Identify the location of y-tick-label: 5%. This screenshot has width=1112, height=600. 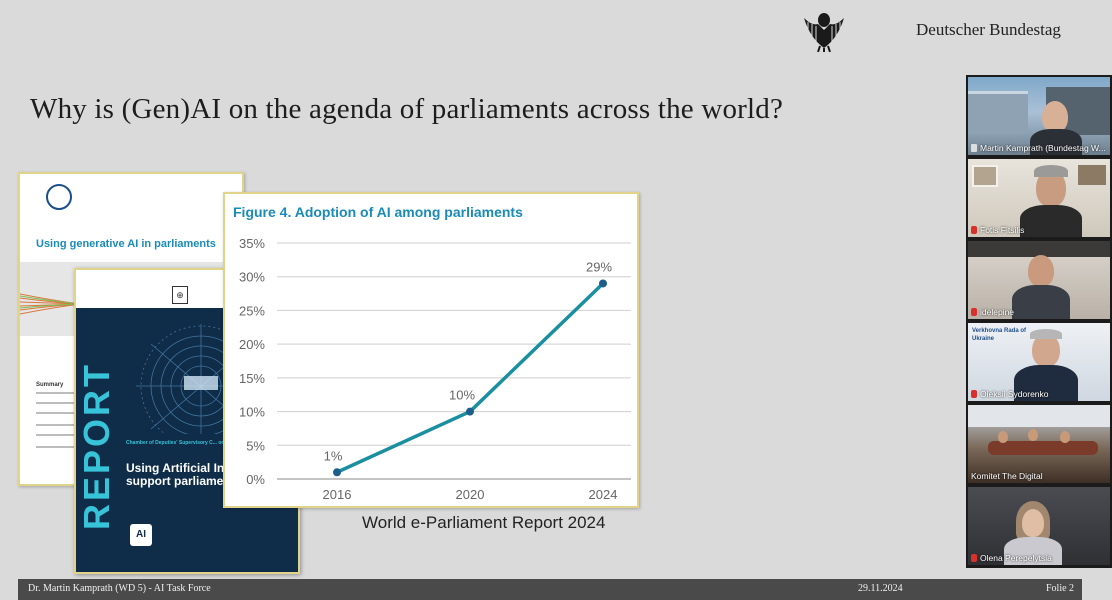
(255, 445).